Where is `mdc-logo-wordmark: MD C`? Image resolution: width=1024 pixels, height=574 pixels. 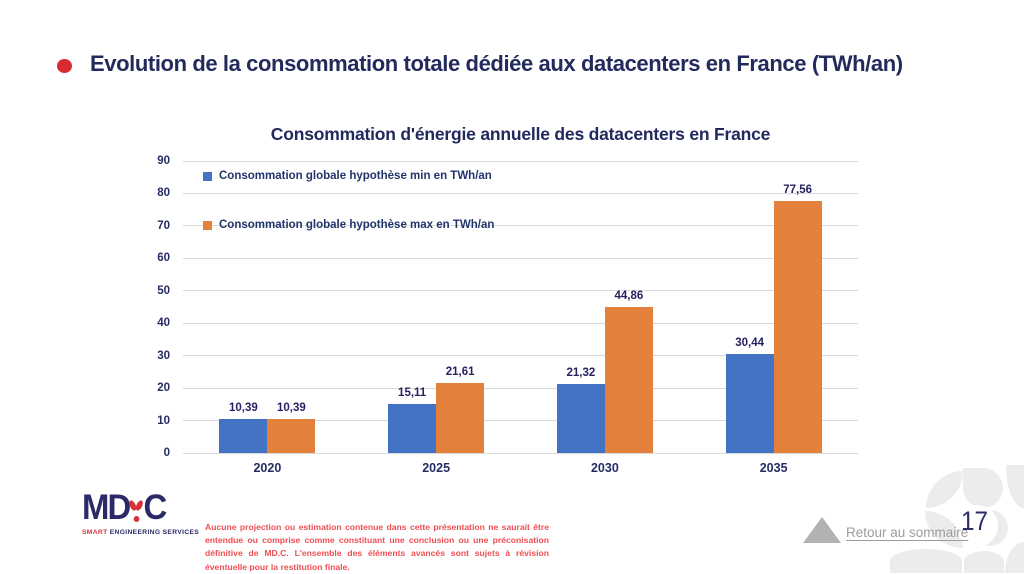
mdc-logo-wordmark: MD C is located at coordinates (124, 508).